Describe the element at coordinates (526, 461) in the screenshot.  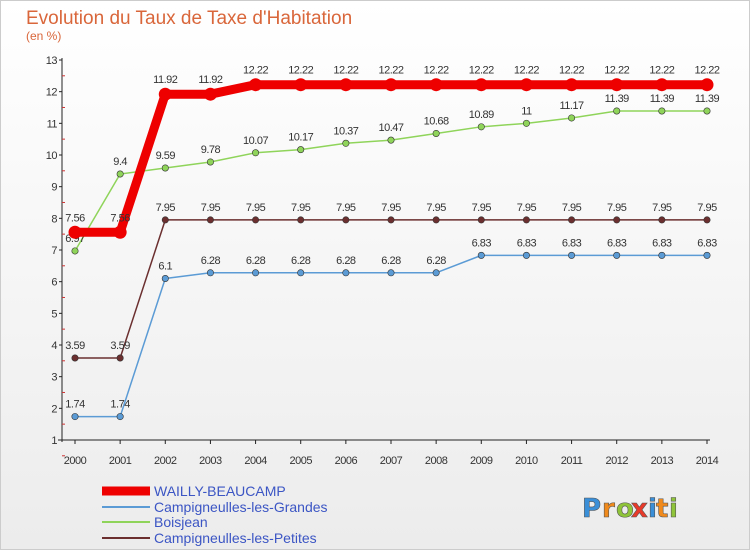
I see `x-tick-label: 2010` at that location.